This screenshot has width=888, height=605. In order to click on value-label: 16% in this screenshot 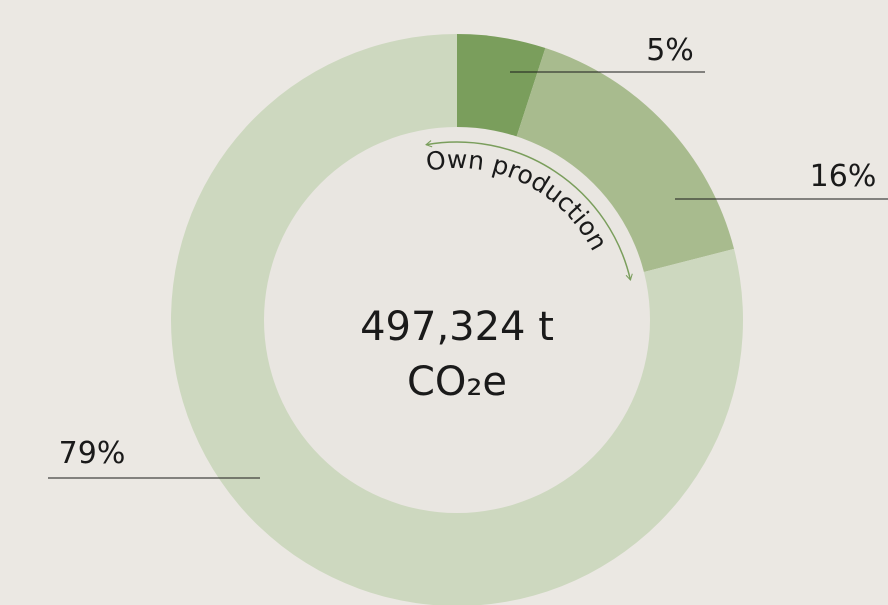, I will do `click(843, 176)`.